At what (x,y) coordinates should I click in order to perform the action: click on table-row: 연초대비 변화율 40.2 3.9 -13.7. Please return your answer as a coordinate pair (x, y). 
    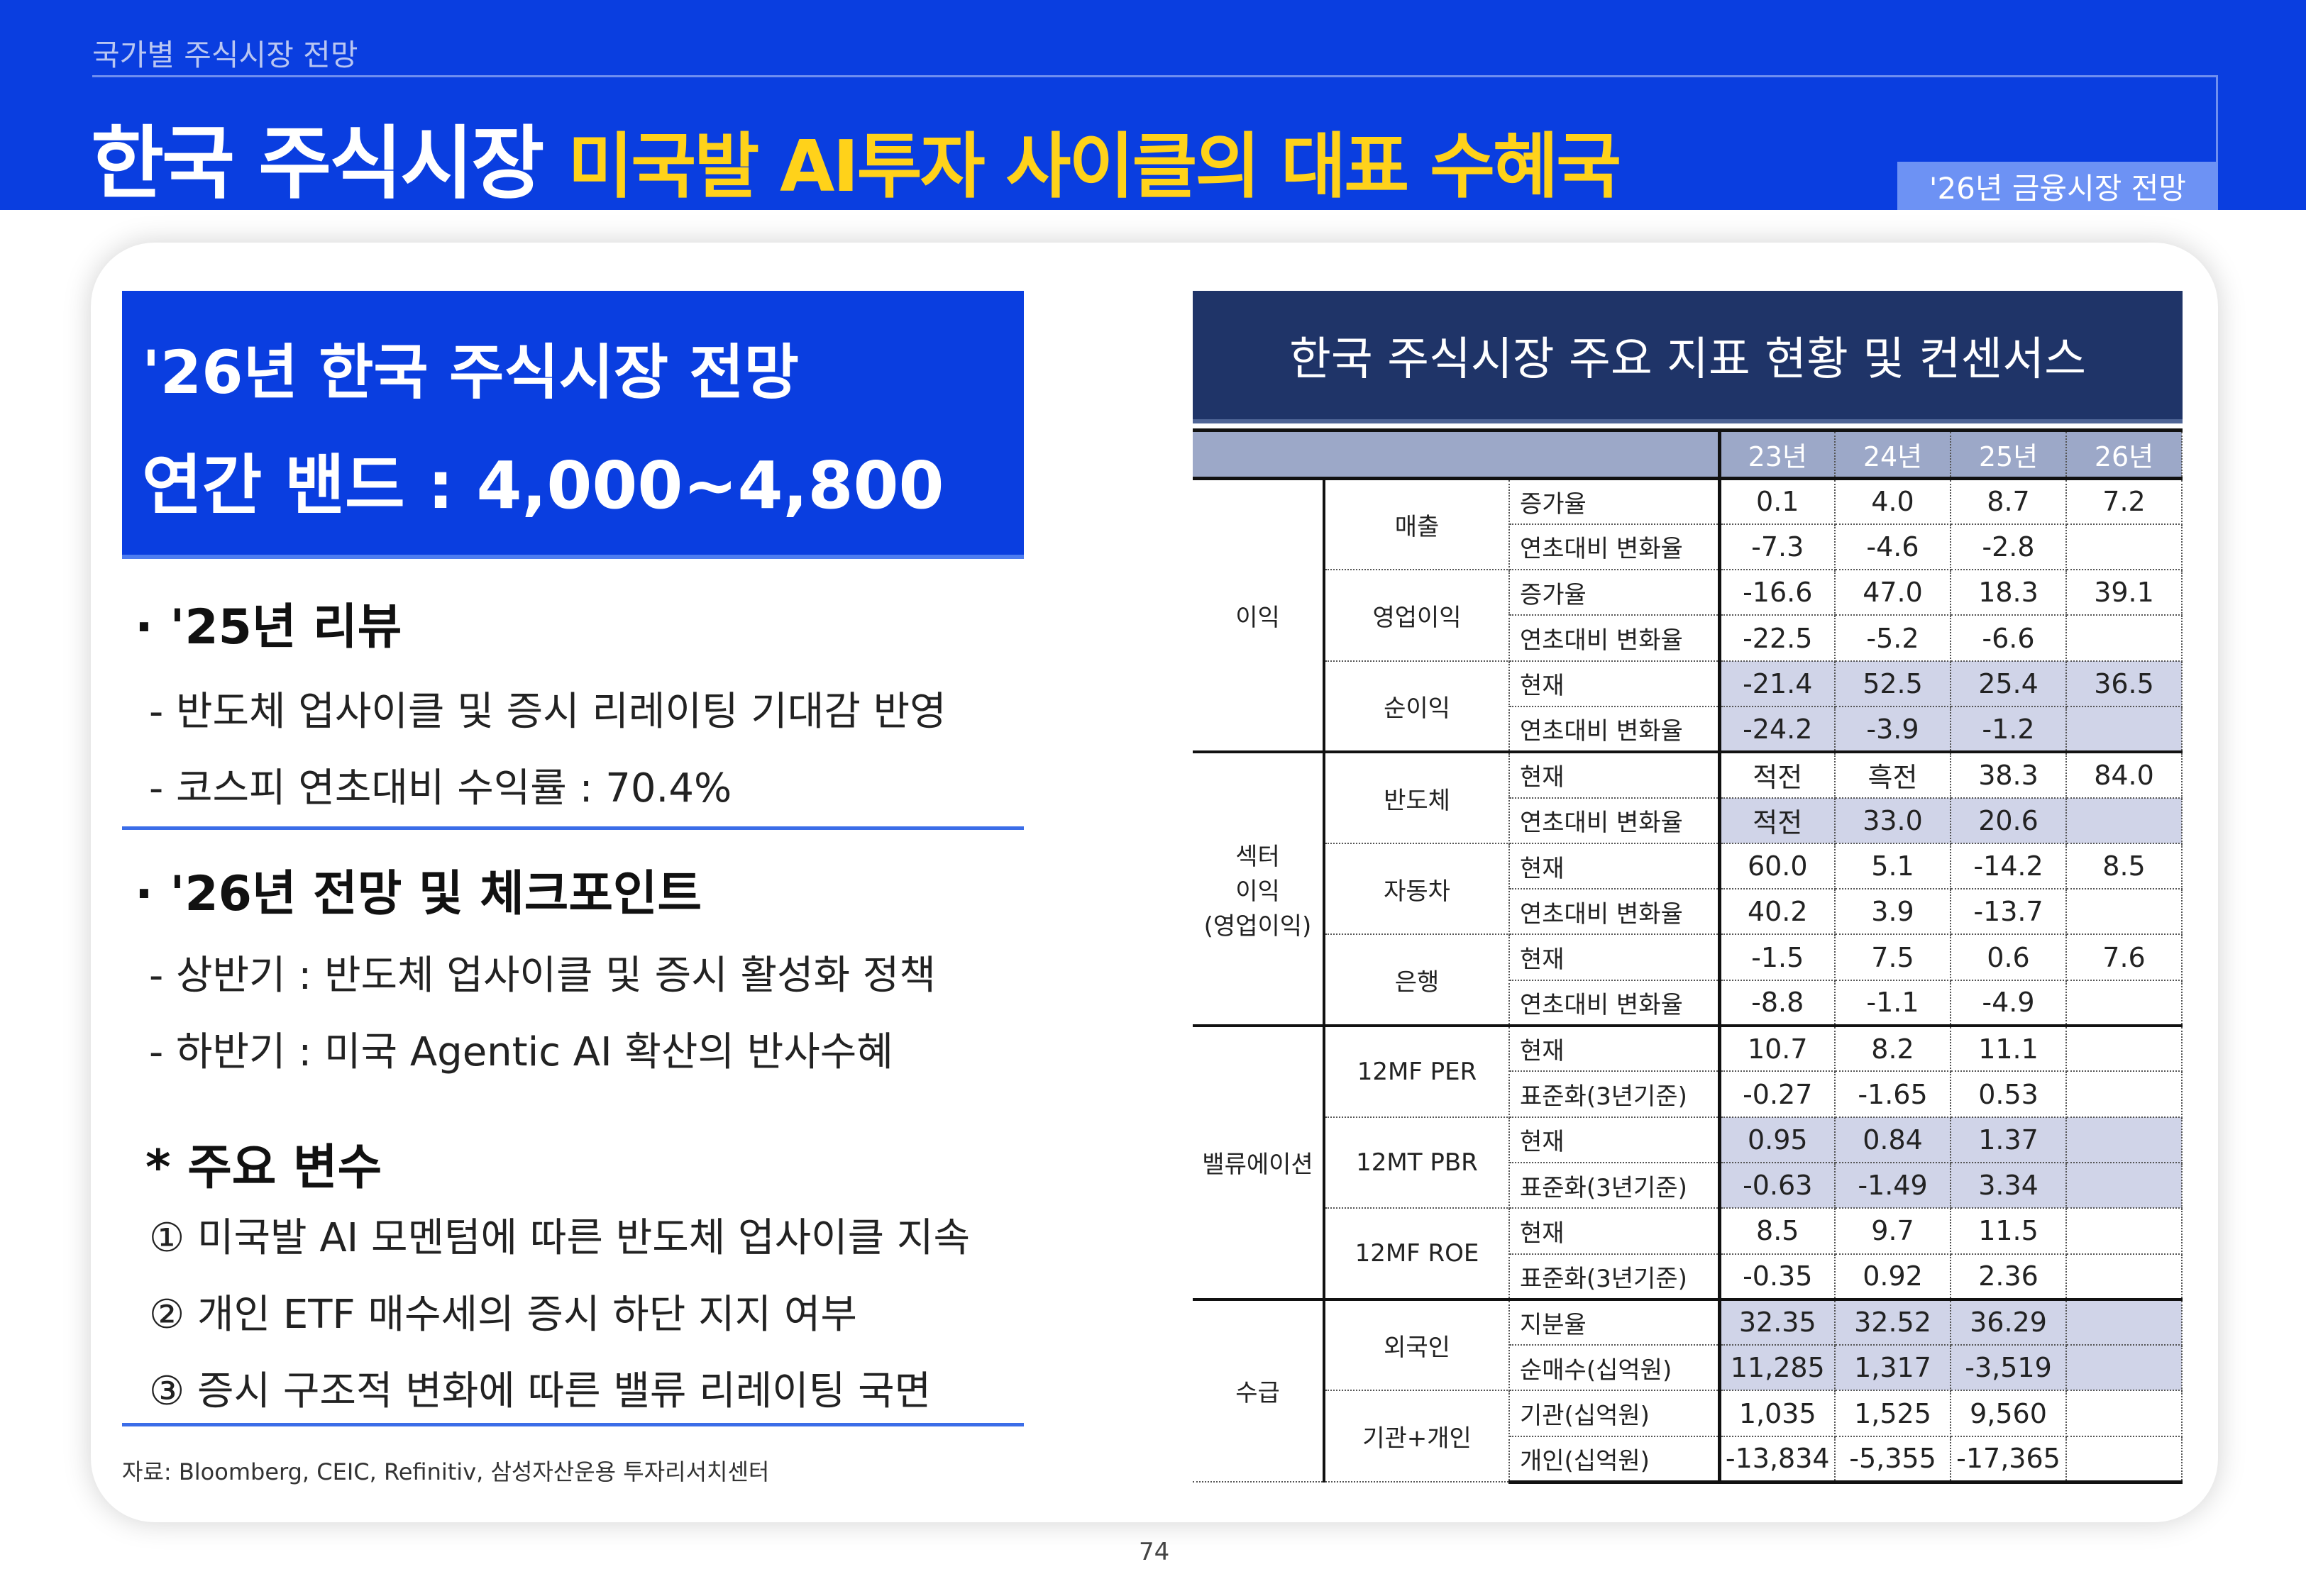
    Looking at the image, I should click on (1688, 913).